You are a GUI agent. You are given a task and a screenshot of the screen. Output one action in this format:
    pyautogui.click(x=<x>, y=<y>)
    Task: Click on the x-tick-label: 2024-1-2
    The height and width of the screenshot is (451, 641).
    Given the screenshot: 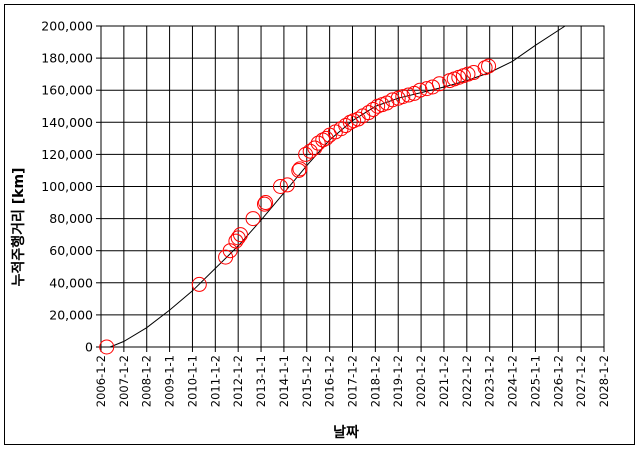 What is the action you would take?
    pyautogui.click(x=513, y=381)
    